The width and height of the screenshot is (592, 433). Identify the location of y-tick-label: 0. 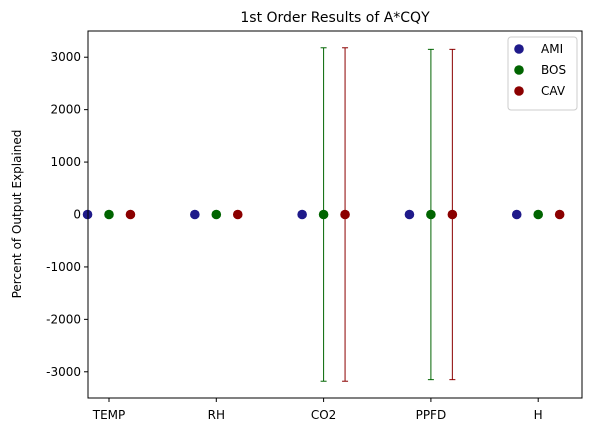
(77, 215).